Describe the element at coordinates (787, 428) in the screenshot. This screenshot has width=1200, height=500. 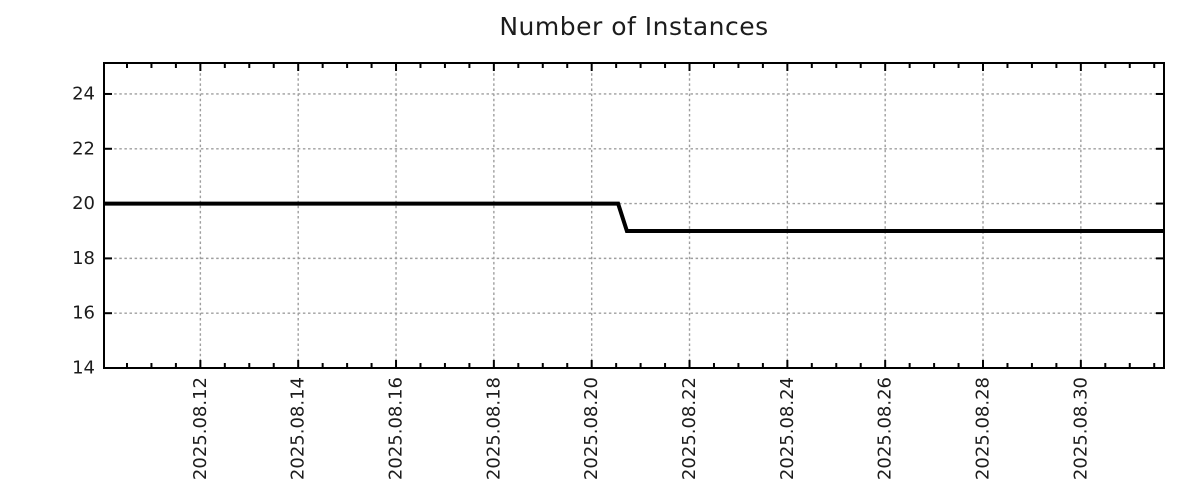
I see `x-tick-label: 2025.08.24` at that location.